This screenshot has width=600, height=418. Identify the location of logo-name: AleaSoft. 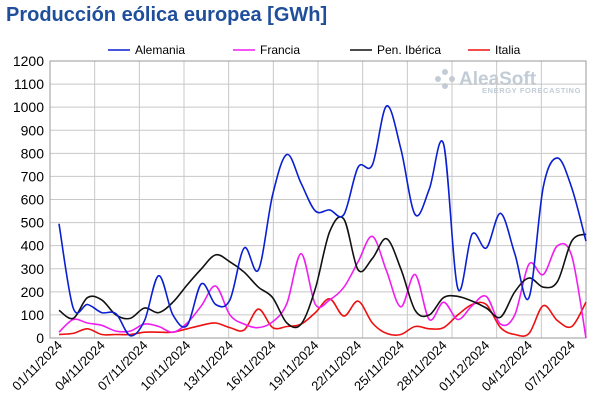
(498, 79).